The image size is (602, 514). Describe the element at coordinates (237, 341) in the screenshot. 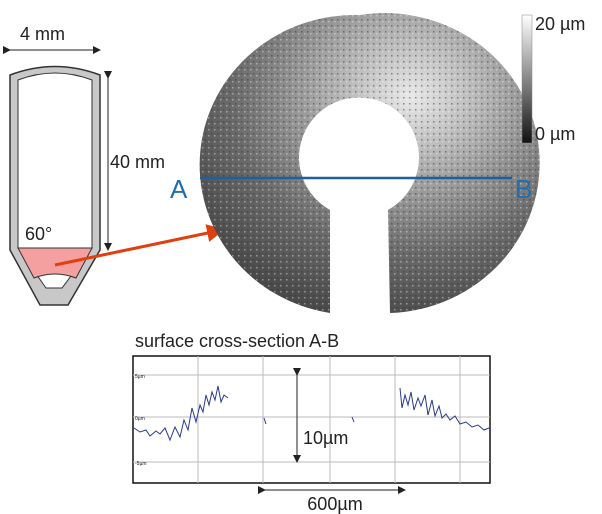

I see `profile-title: surface cross-section A-B` at that location.